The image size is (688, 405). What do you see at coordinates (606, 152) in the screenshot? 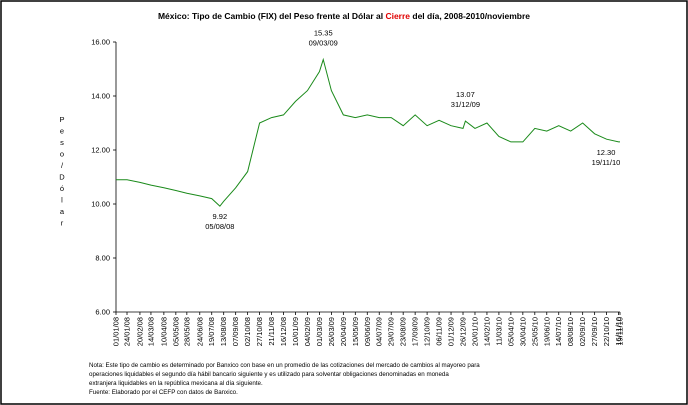
I see `annotation-value: 12.30` at bounding box center [606, 152].